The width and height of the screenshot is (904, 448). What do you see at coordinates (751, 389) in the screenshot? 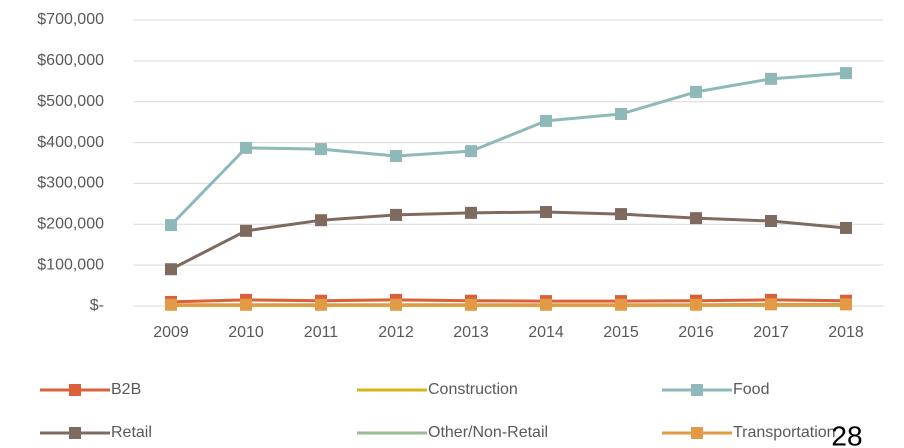
I see `legend-label: Food` at bounding box center [751, 389].